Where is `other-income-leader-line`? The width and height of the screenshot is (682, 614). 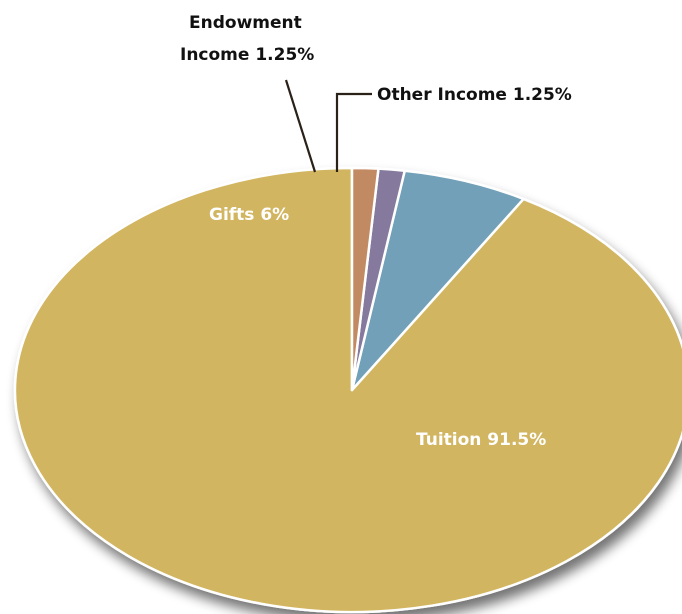
other-income-leader-line is located at coordinates (353, 132).